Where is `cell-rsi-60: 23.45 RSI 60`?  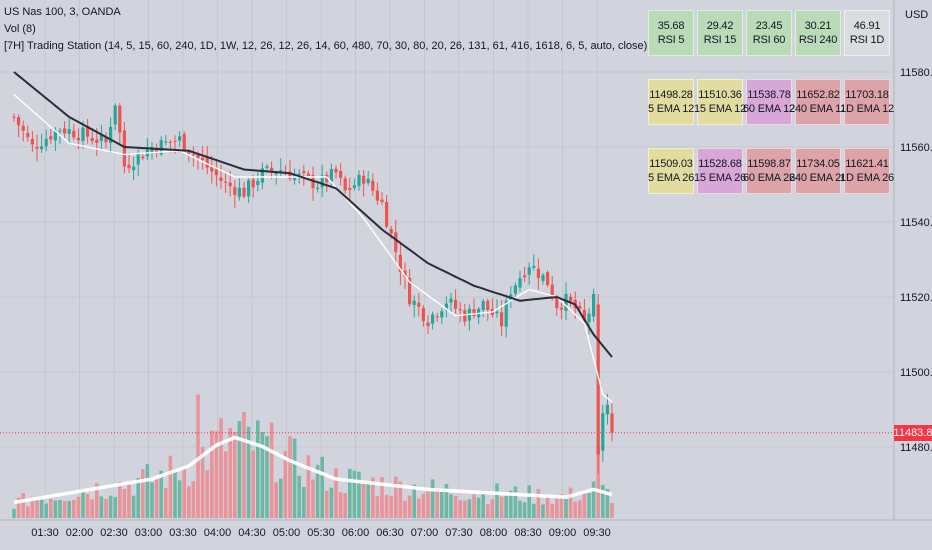 cell-rsi-60: 23.45 RSI 60 is located at coordinates (769, 33).